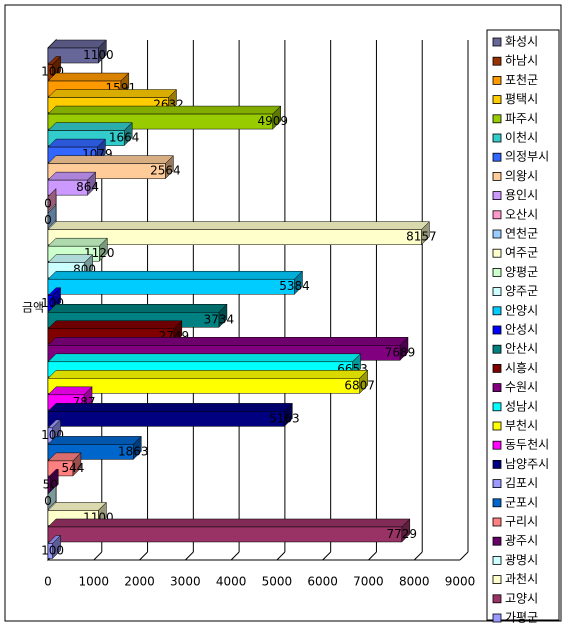  I want to click on x-tick-label: 4000, so click(231, 582).